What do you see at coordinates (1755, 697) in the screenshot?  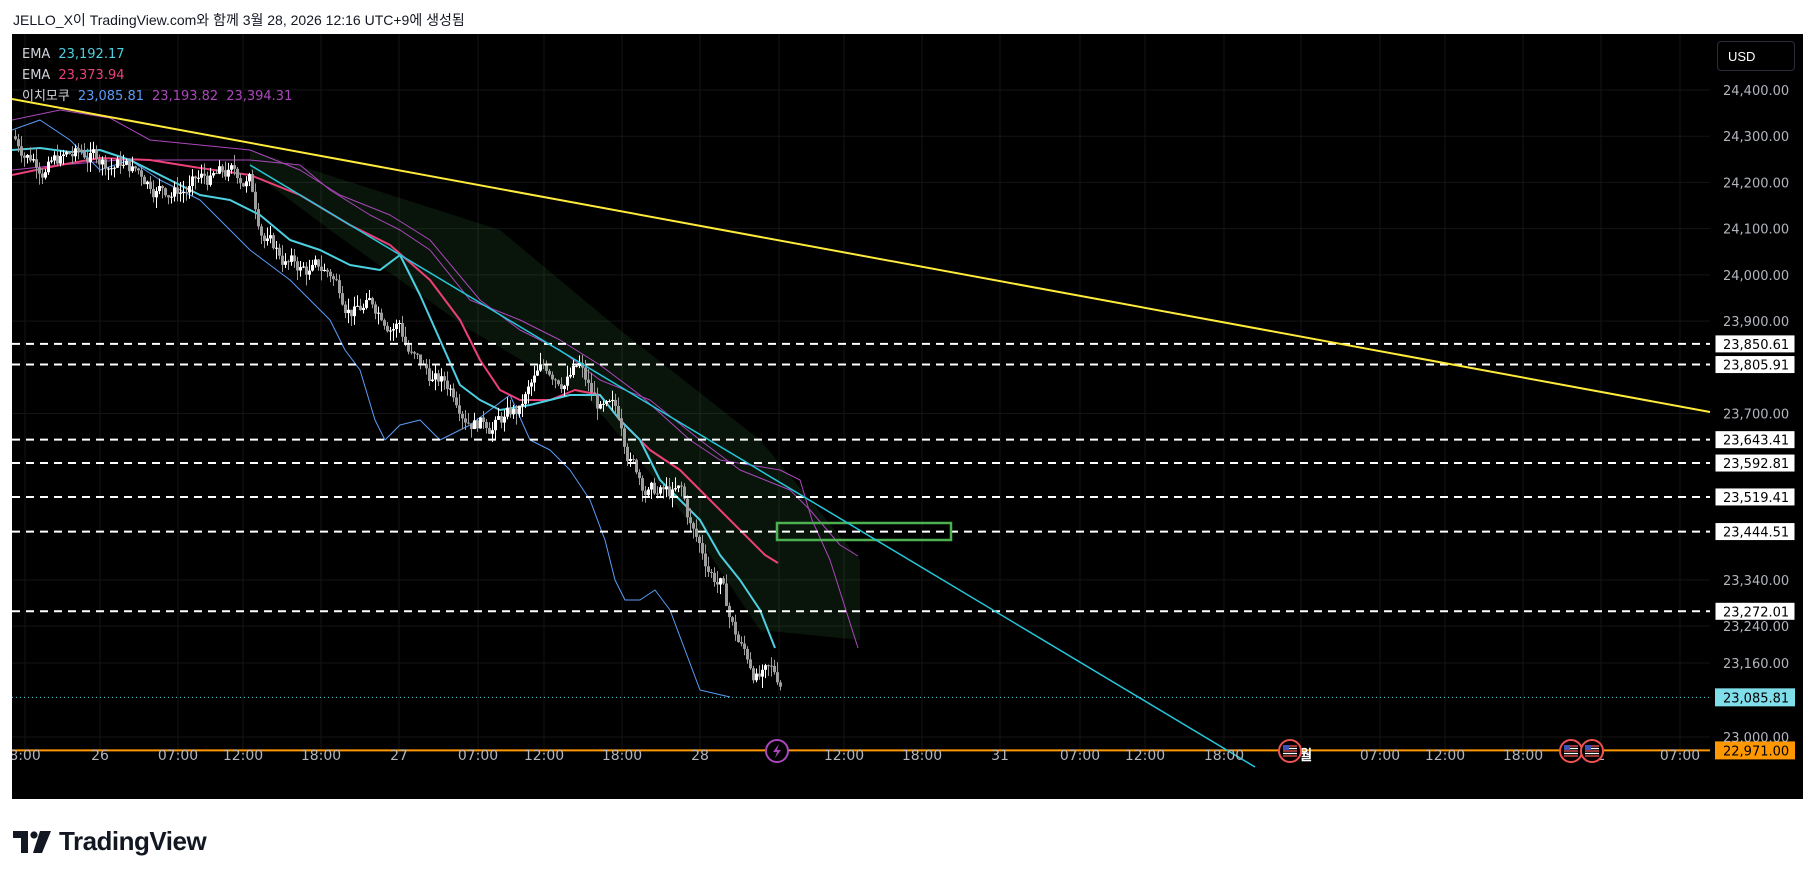 I see `current-price-label-box` at bounding box center [1755, 697].